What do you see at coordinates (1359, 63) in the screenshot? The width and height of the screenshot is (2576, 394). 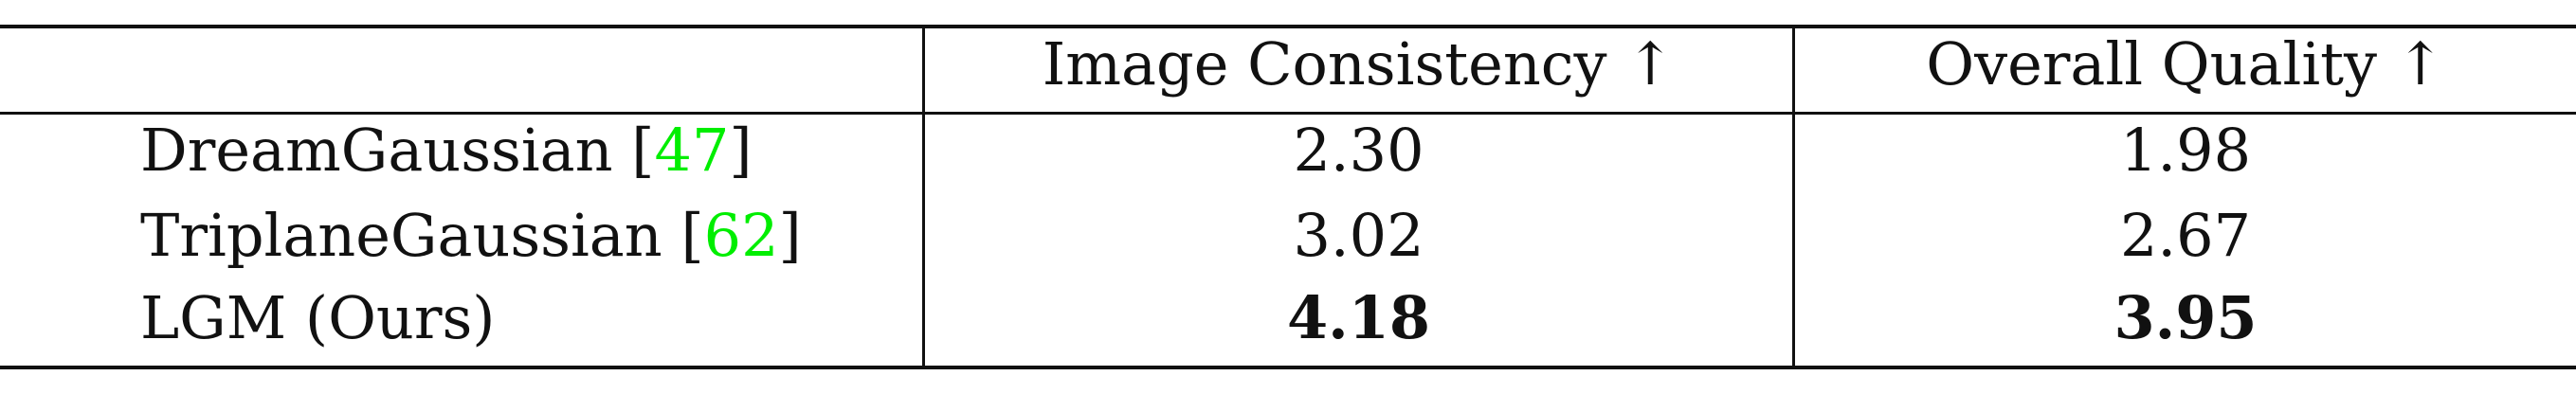 I see `header-image-consistency: Image Consistency ↑` at bounding box center [1359, 63].